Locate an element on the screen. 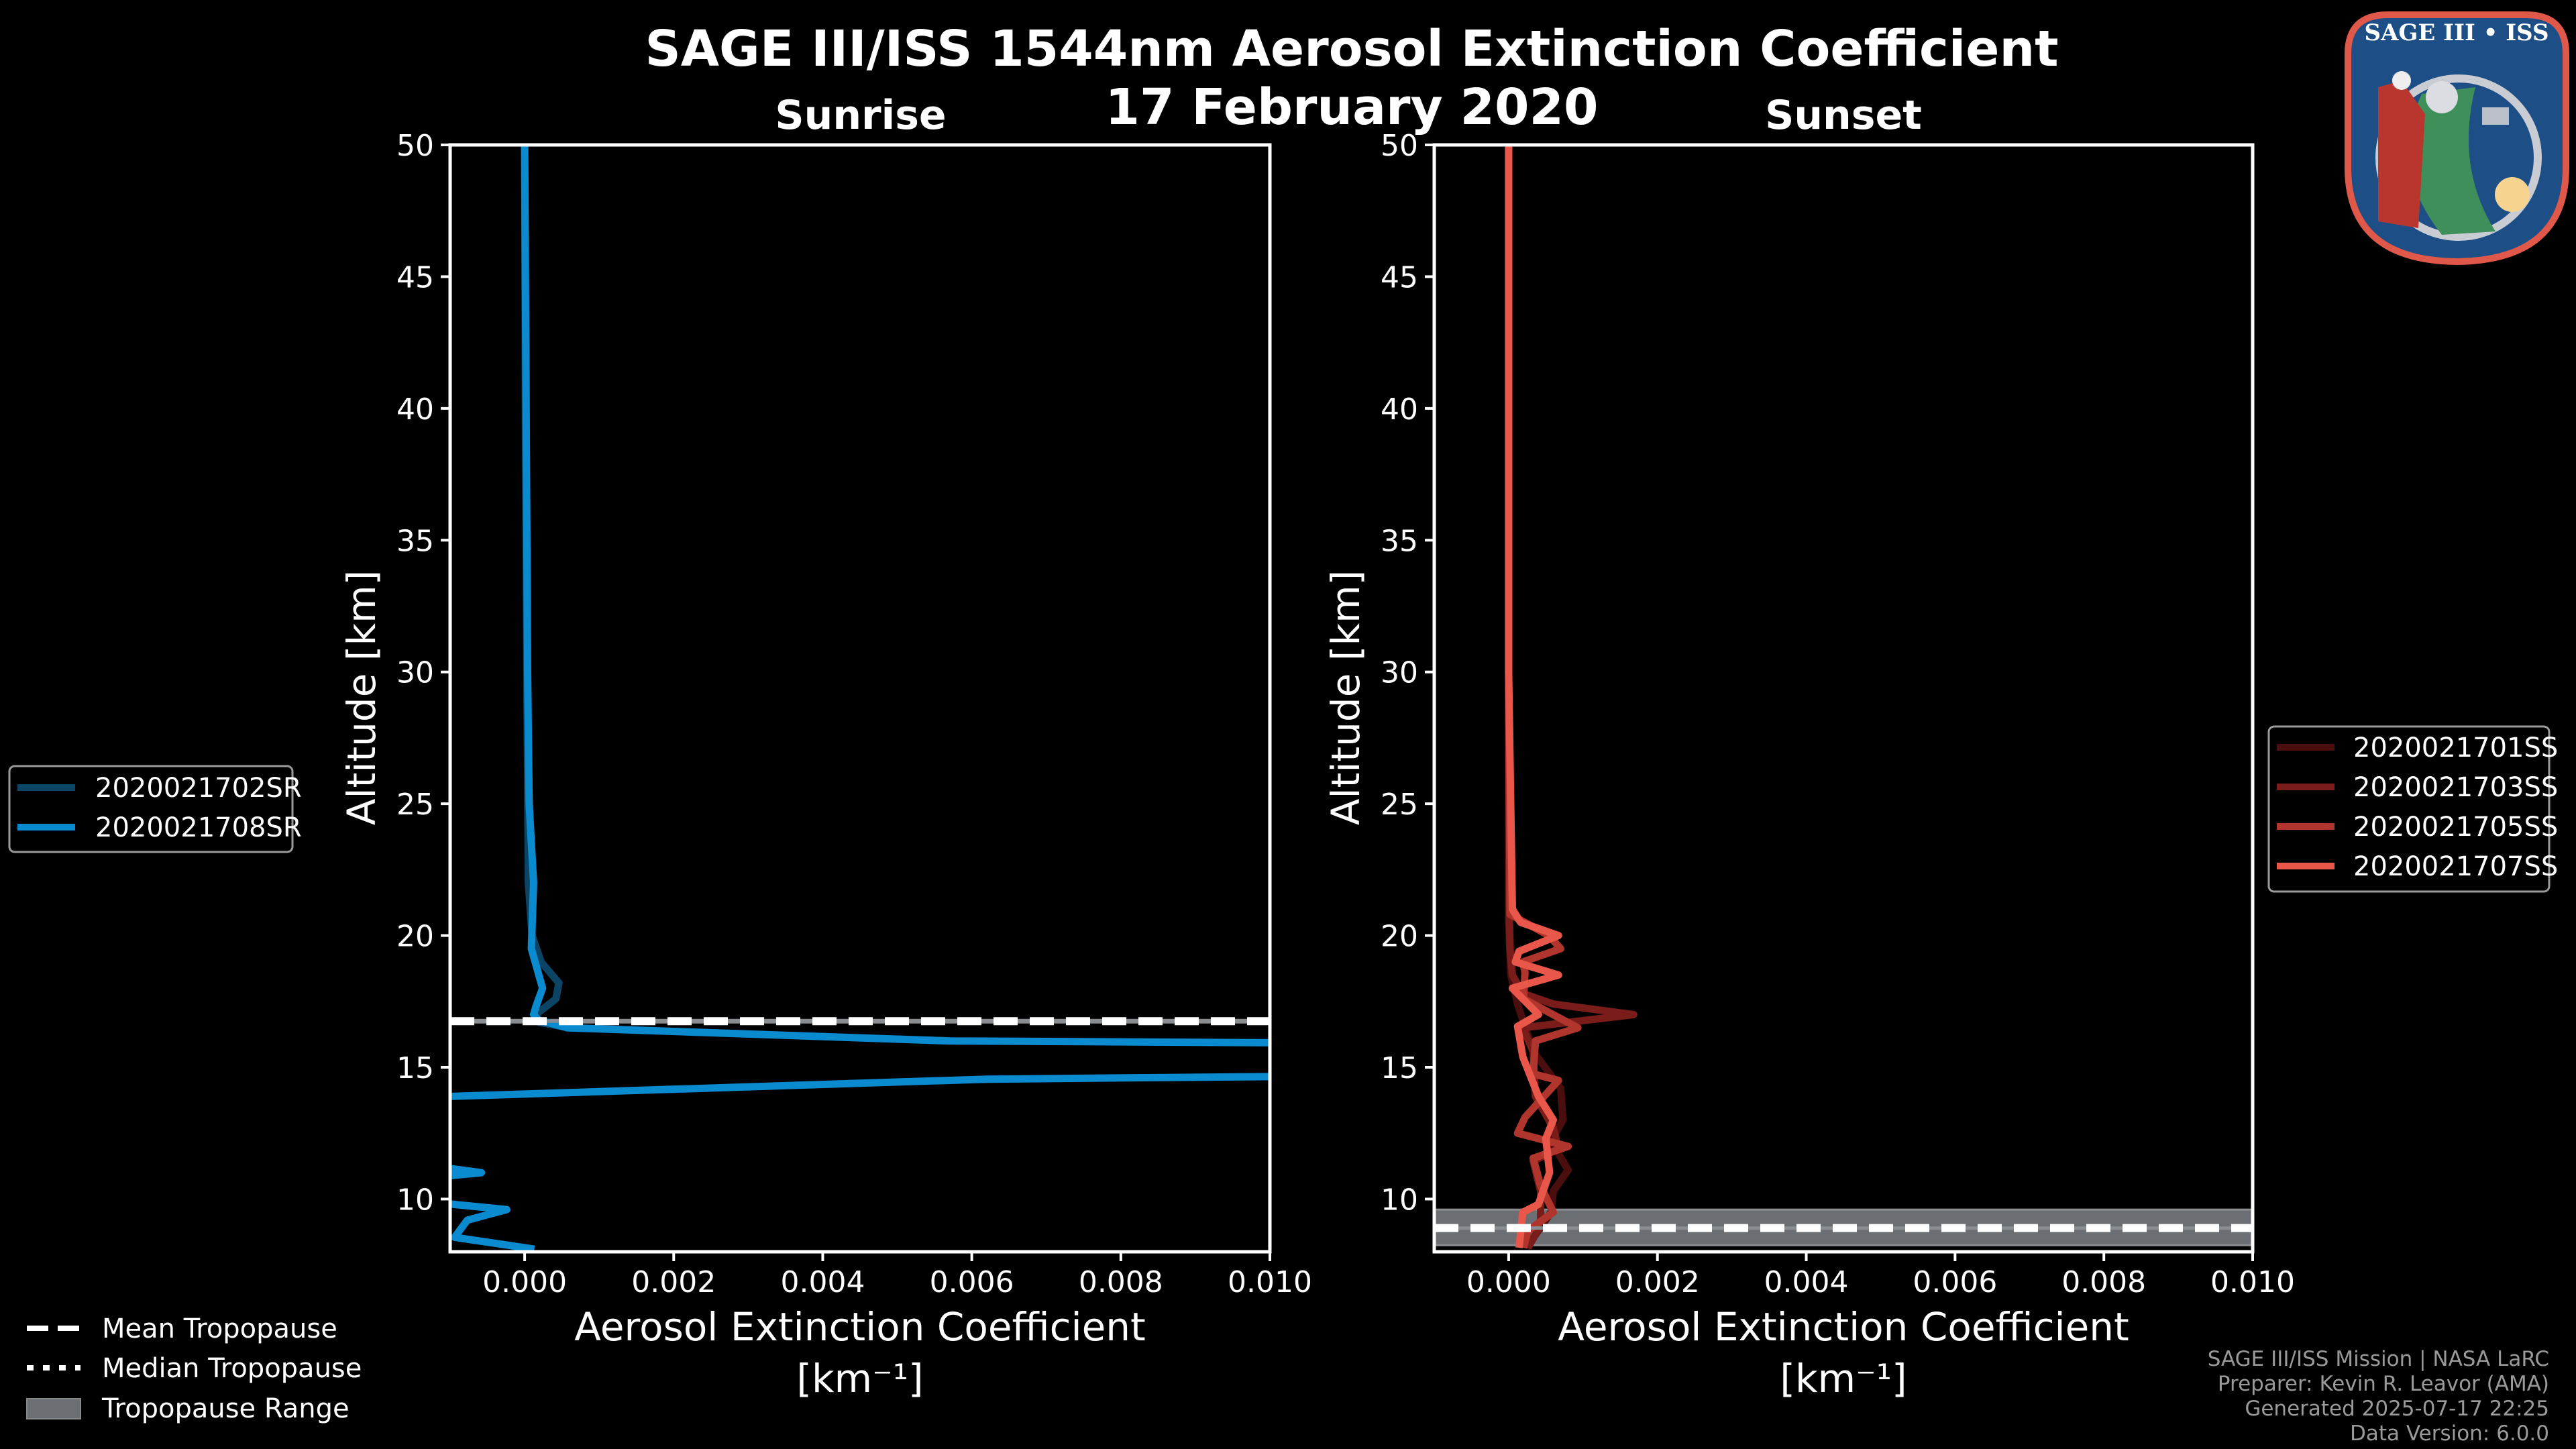  sunrise-xtick-label: 0.006 is located at coordinates (972, 1282).